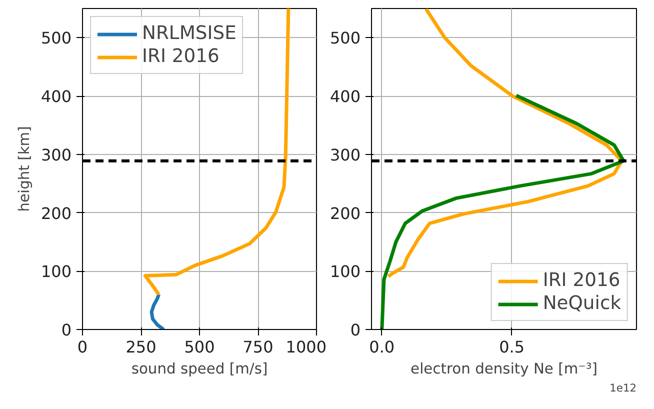 The image size is (654, 409). I want to click on x-tick-label: 750, so click(258, 347).